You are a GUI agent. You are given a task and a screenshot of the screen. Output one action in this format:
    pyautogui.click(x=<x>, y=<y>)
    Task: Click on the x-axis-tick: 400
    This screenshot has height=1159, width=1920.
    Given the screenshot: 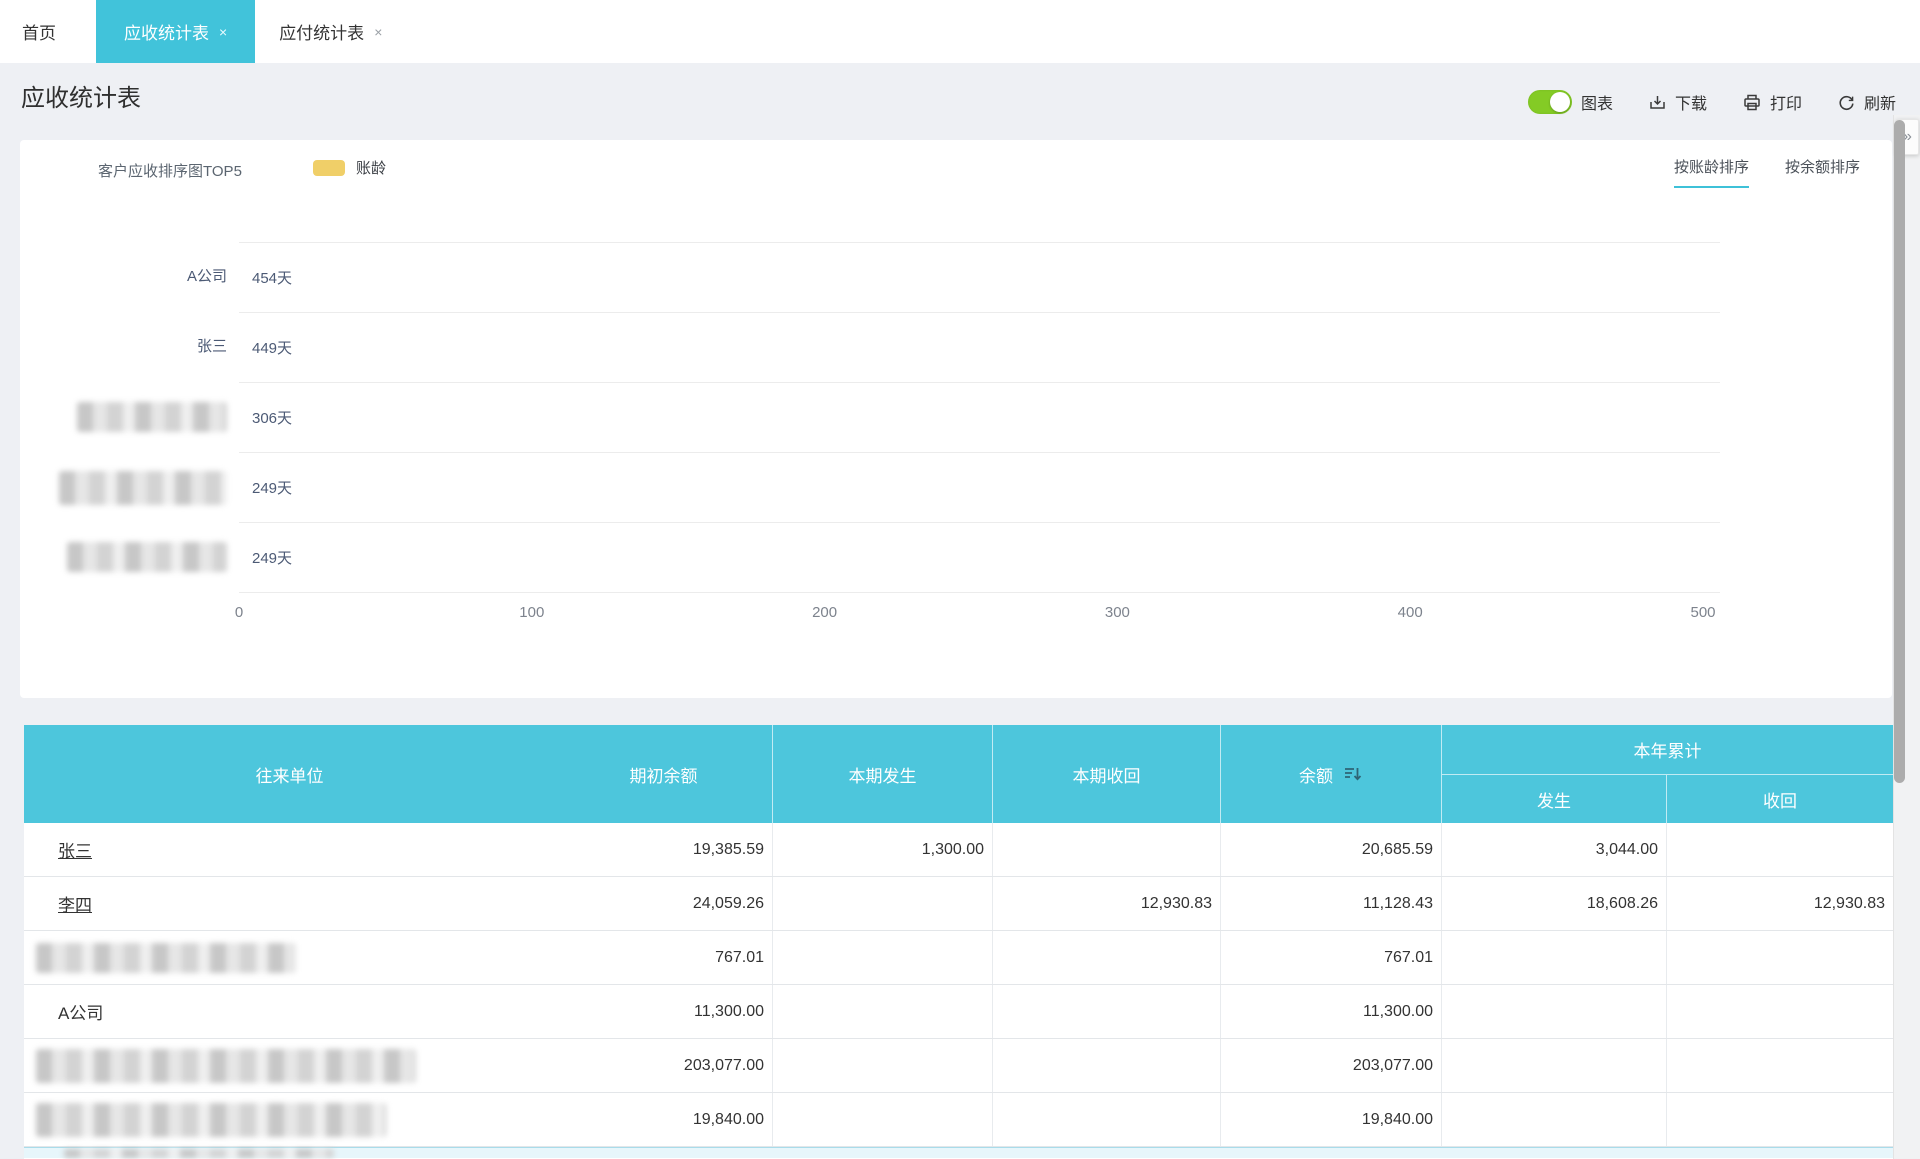 What is the action you would take?
    pyautogui.click(x=1410, y=612)
    